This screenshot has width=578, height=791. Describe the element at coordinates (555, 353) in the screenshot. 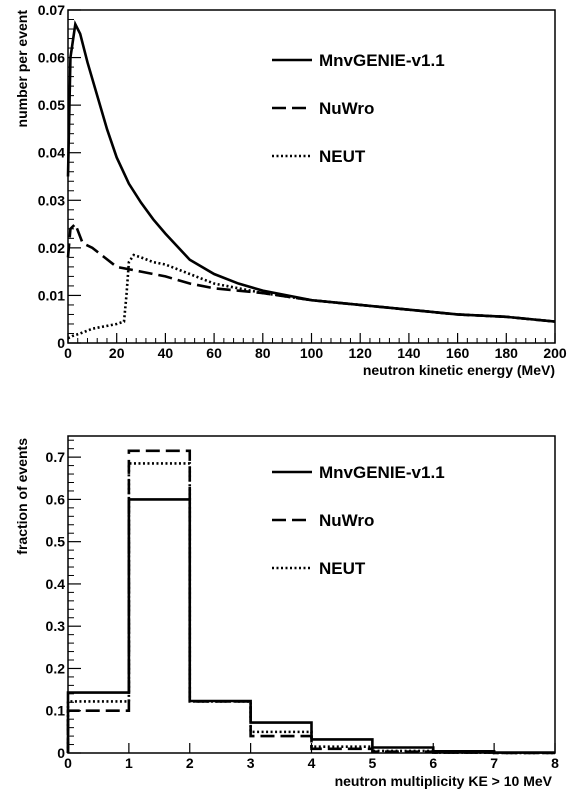

I see `x-tick-label: 200` at that location.